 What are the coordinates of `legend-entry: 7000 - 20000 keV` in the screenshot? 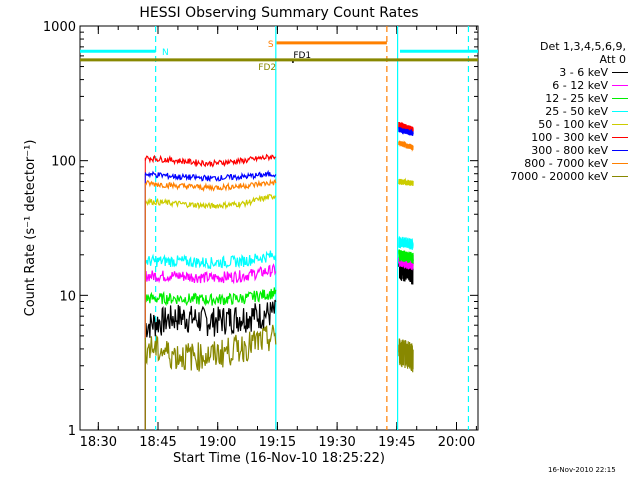 It's located at (556, 176).